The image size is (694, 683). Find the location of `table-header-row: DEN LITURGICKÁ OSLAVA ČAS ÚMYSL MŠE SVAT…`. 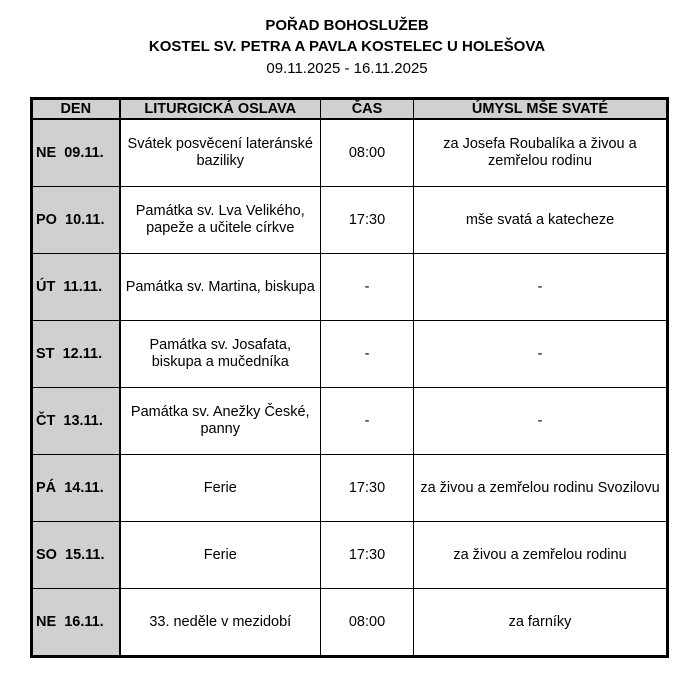

table-header-row: DEN LITURGICKÁ OSLAVA ČAS ÚMYSL MŠE SVAT… is located at coordinates (349, 109).